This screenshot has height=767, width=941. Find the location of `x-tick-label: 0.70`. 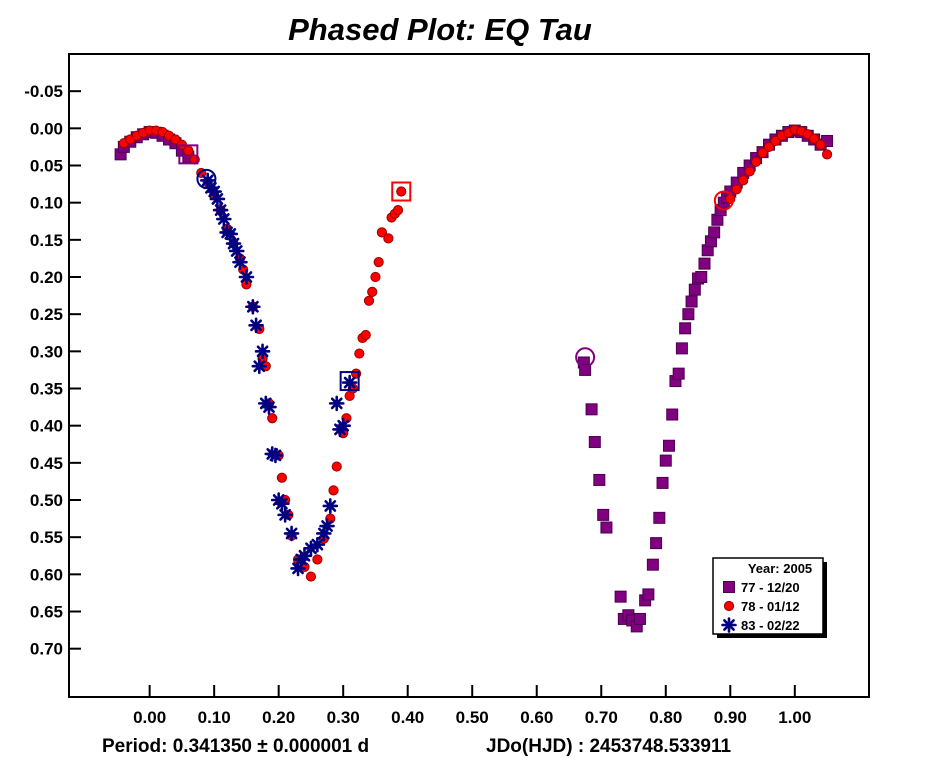

x-tick-label: 0.70 is located at coordinates (601, 717).